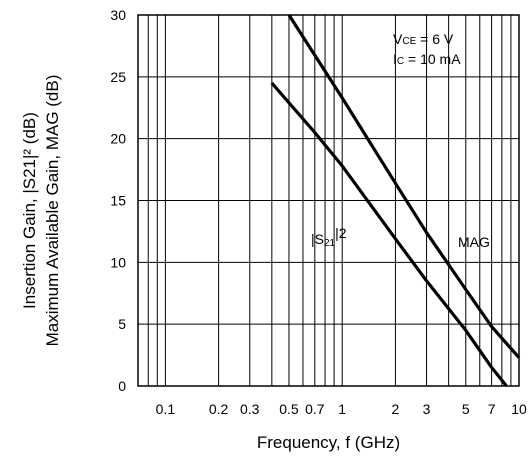 This screenshot has height=464, width=529. What do you see at coordinates (118, 15) in the screenshot?
I see `y-tick-label: 30` at bounding box center [118, 15].